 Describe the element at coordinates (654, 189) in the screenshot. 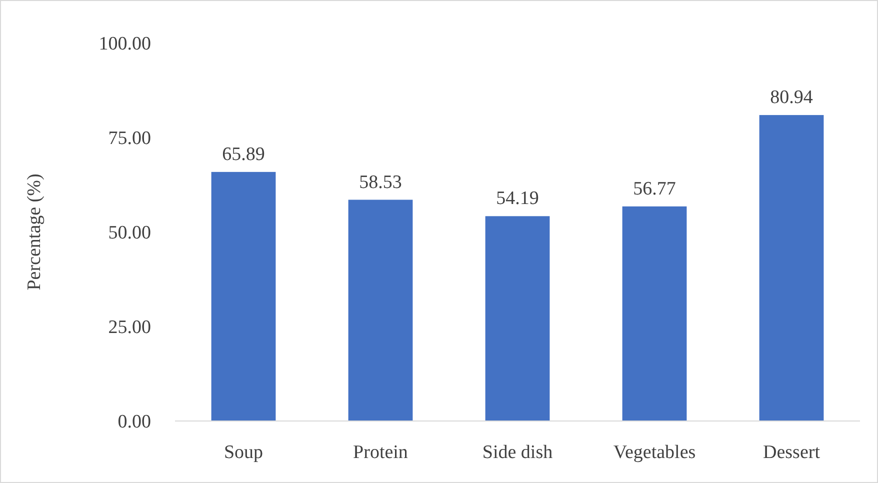

I see `data-label: 56.77` at that location.